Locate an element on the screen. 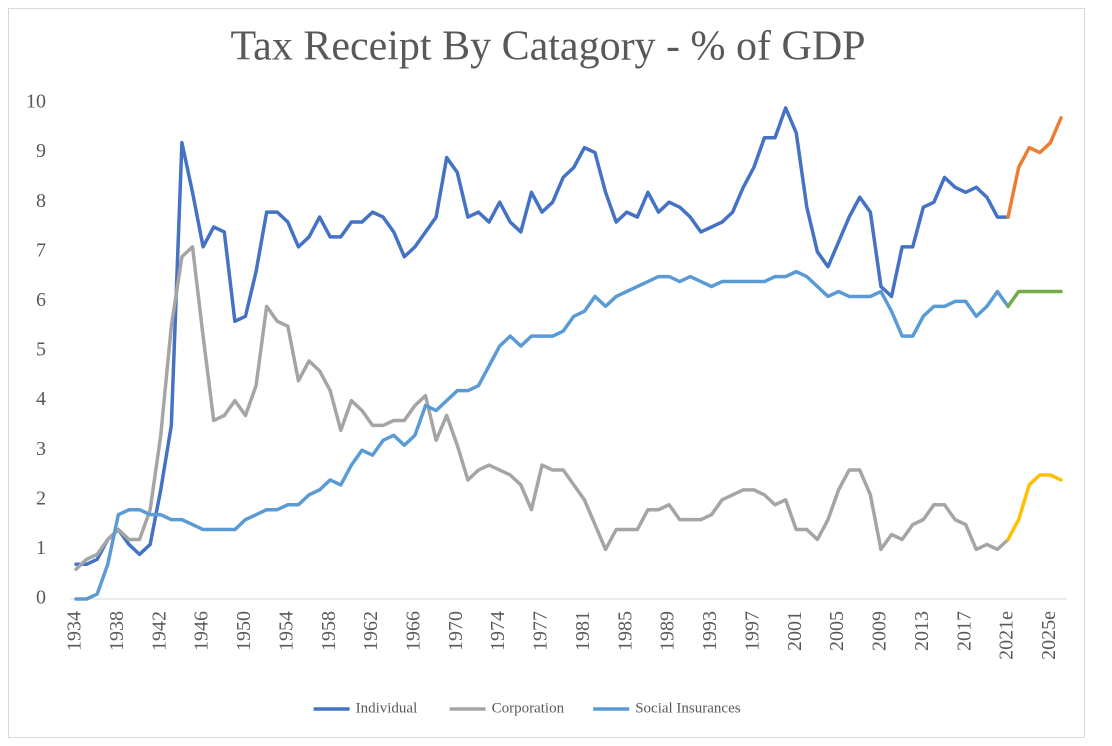 The image size is (1112, 746). legend-label: Corporation is located at coordinates (528, 708).